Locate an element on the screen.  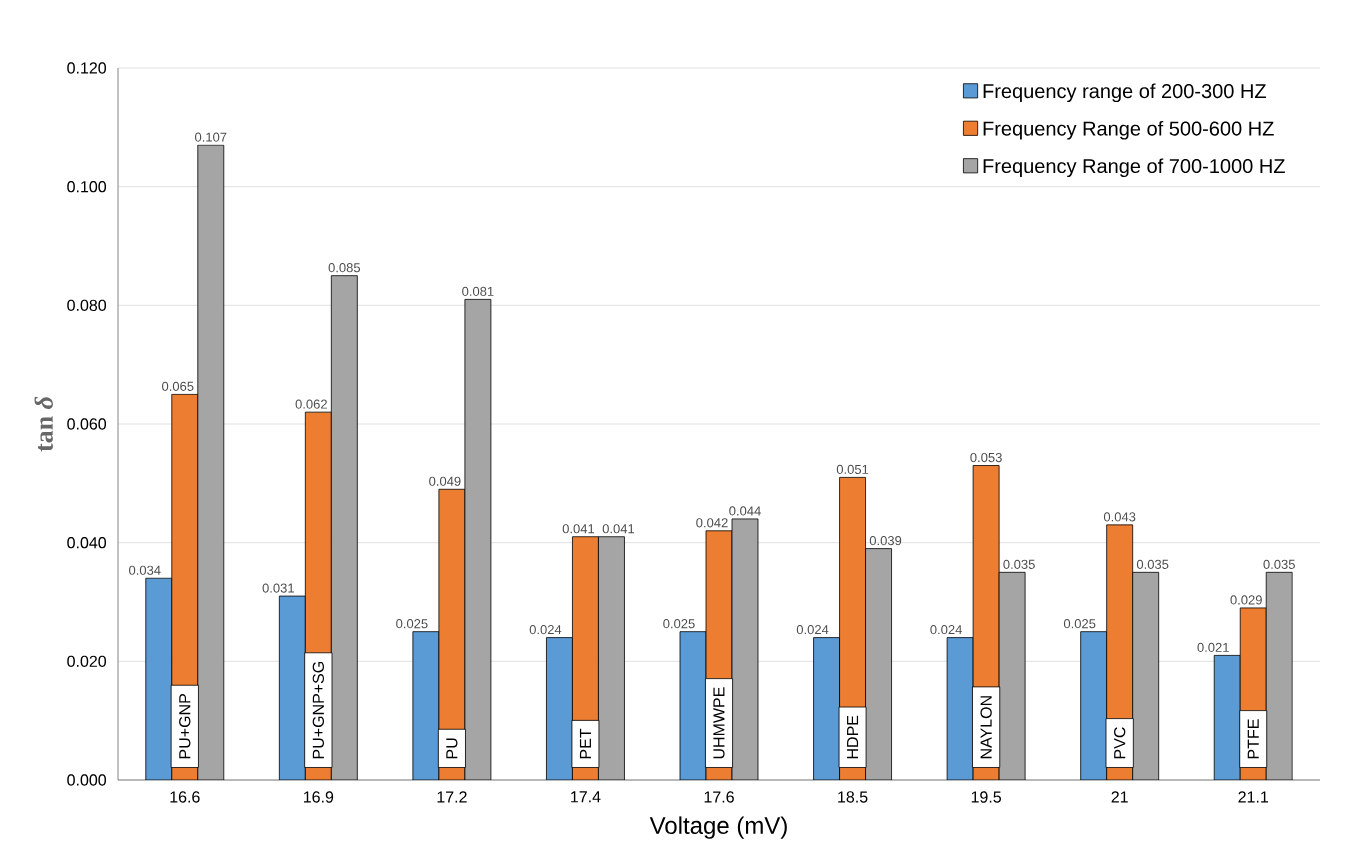
x-tick-label: 19.5 is located at coordinates (986, 797).